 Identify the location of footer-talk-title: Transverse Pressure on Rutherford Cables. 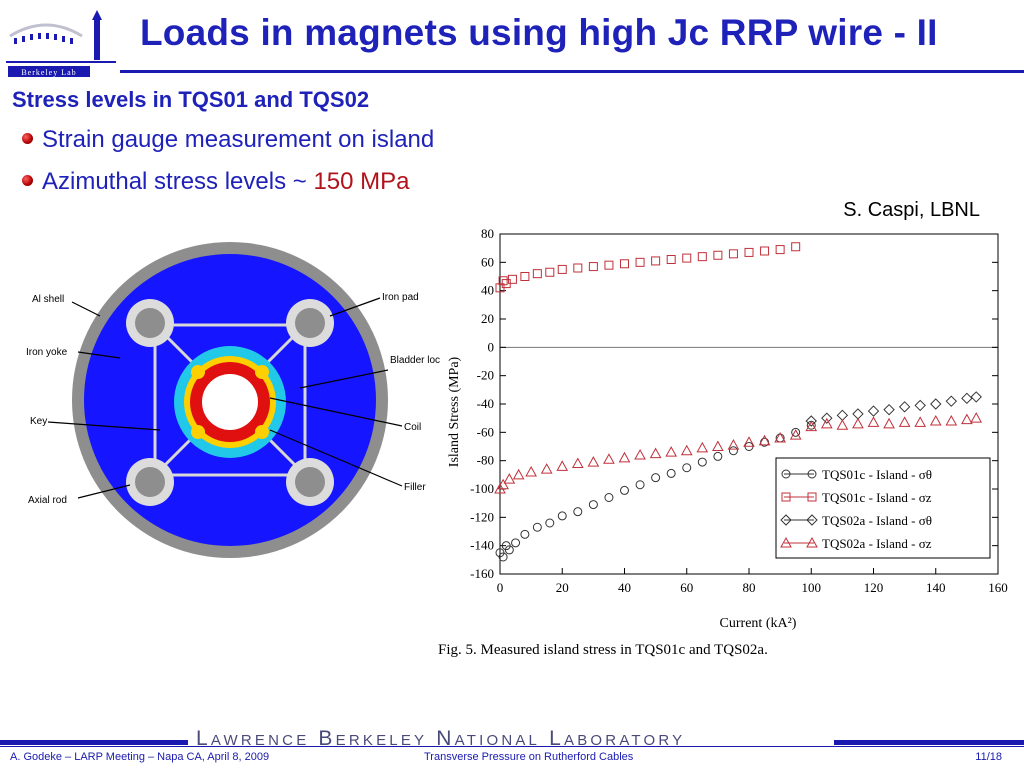
(529, 757).